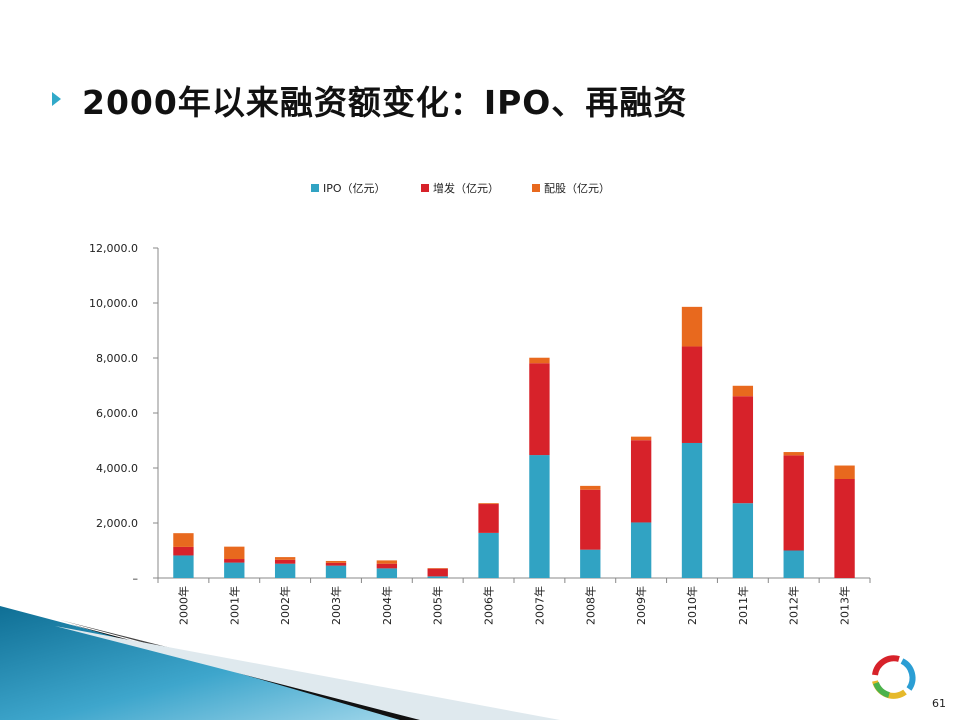  What do you see at coordinates (577, 188) in the screenshot?
I see `legend-label: 配股（亿元）` at bounding box center [577, 188].